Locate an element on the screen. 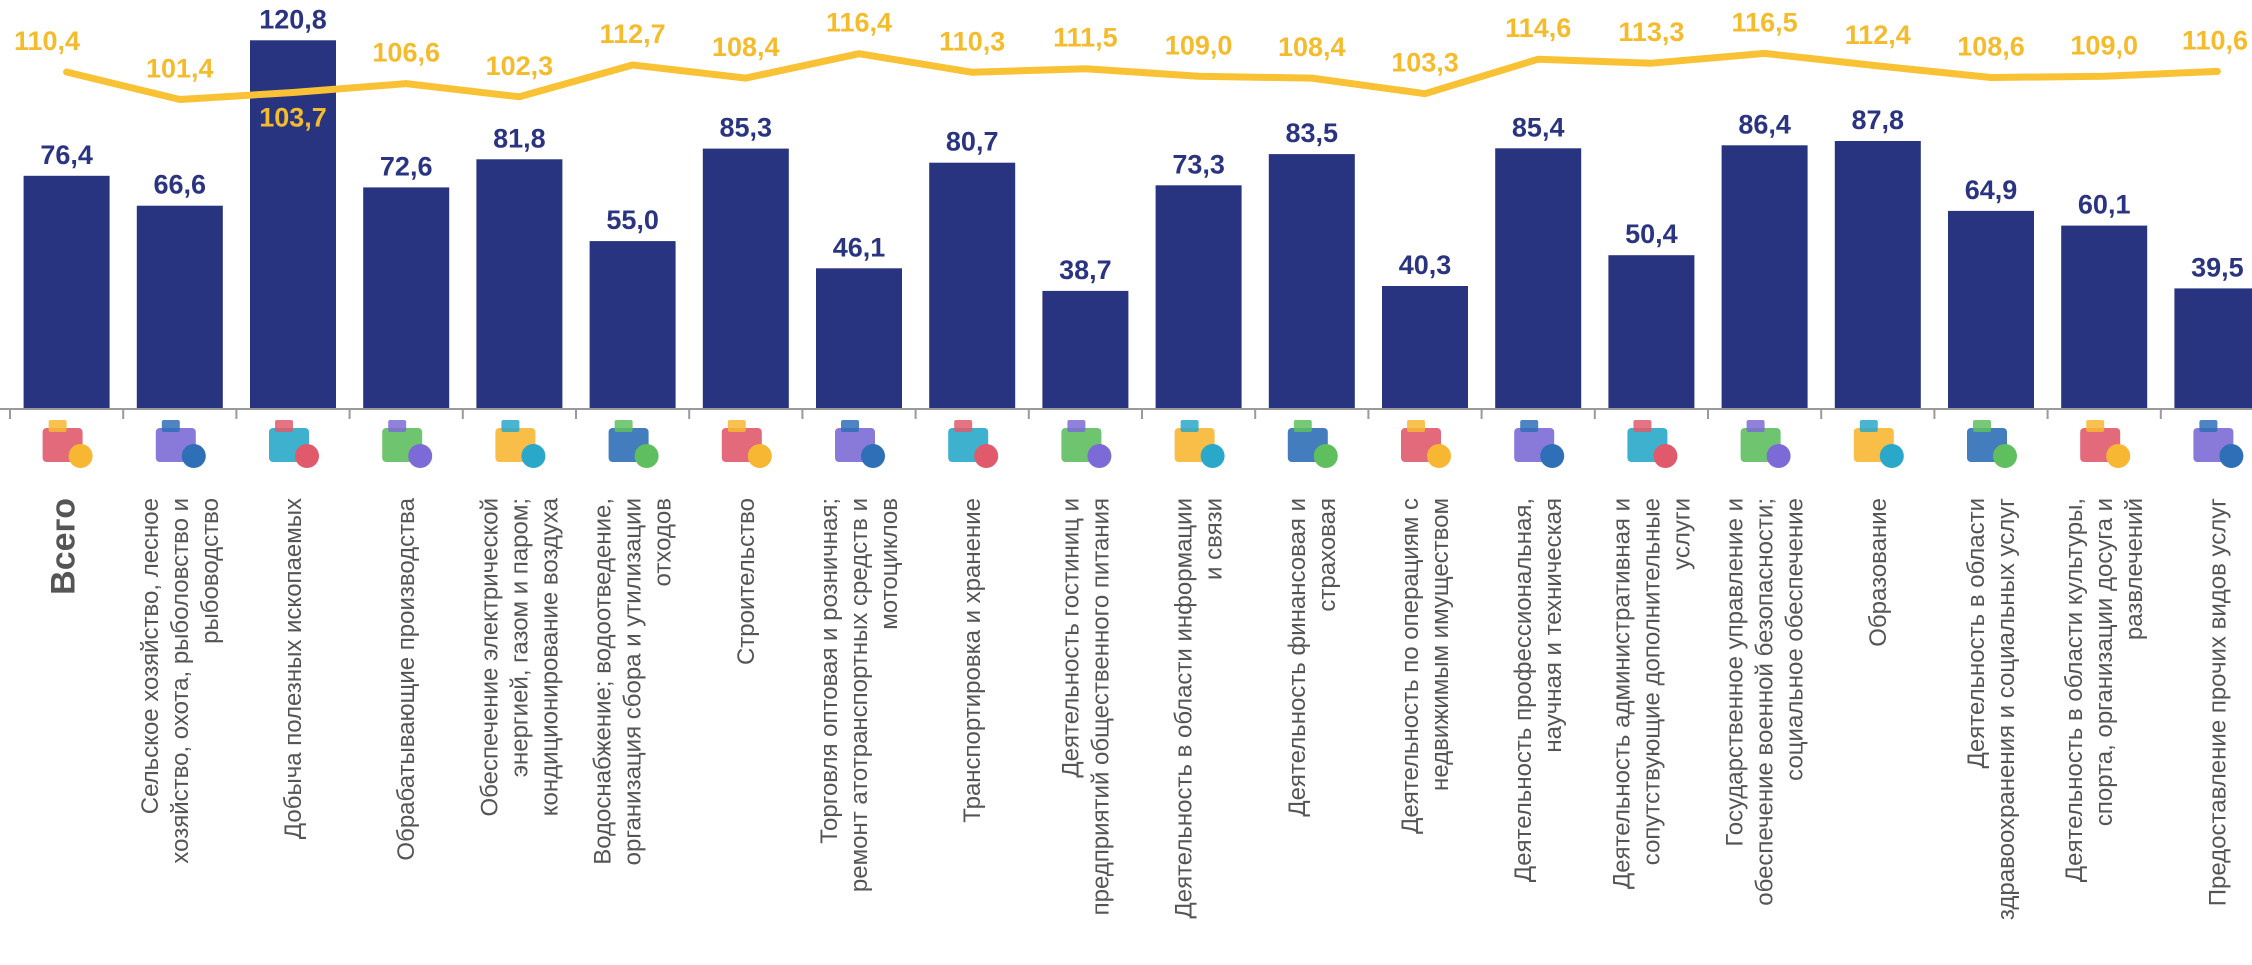  car-wrench-icon is located at coordinates (860, 444).